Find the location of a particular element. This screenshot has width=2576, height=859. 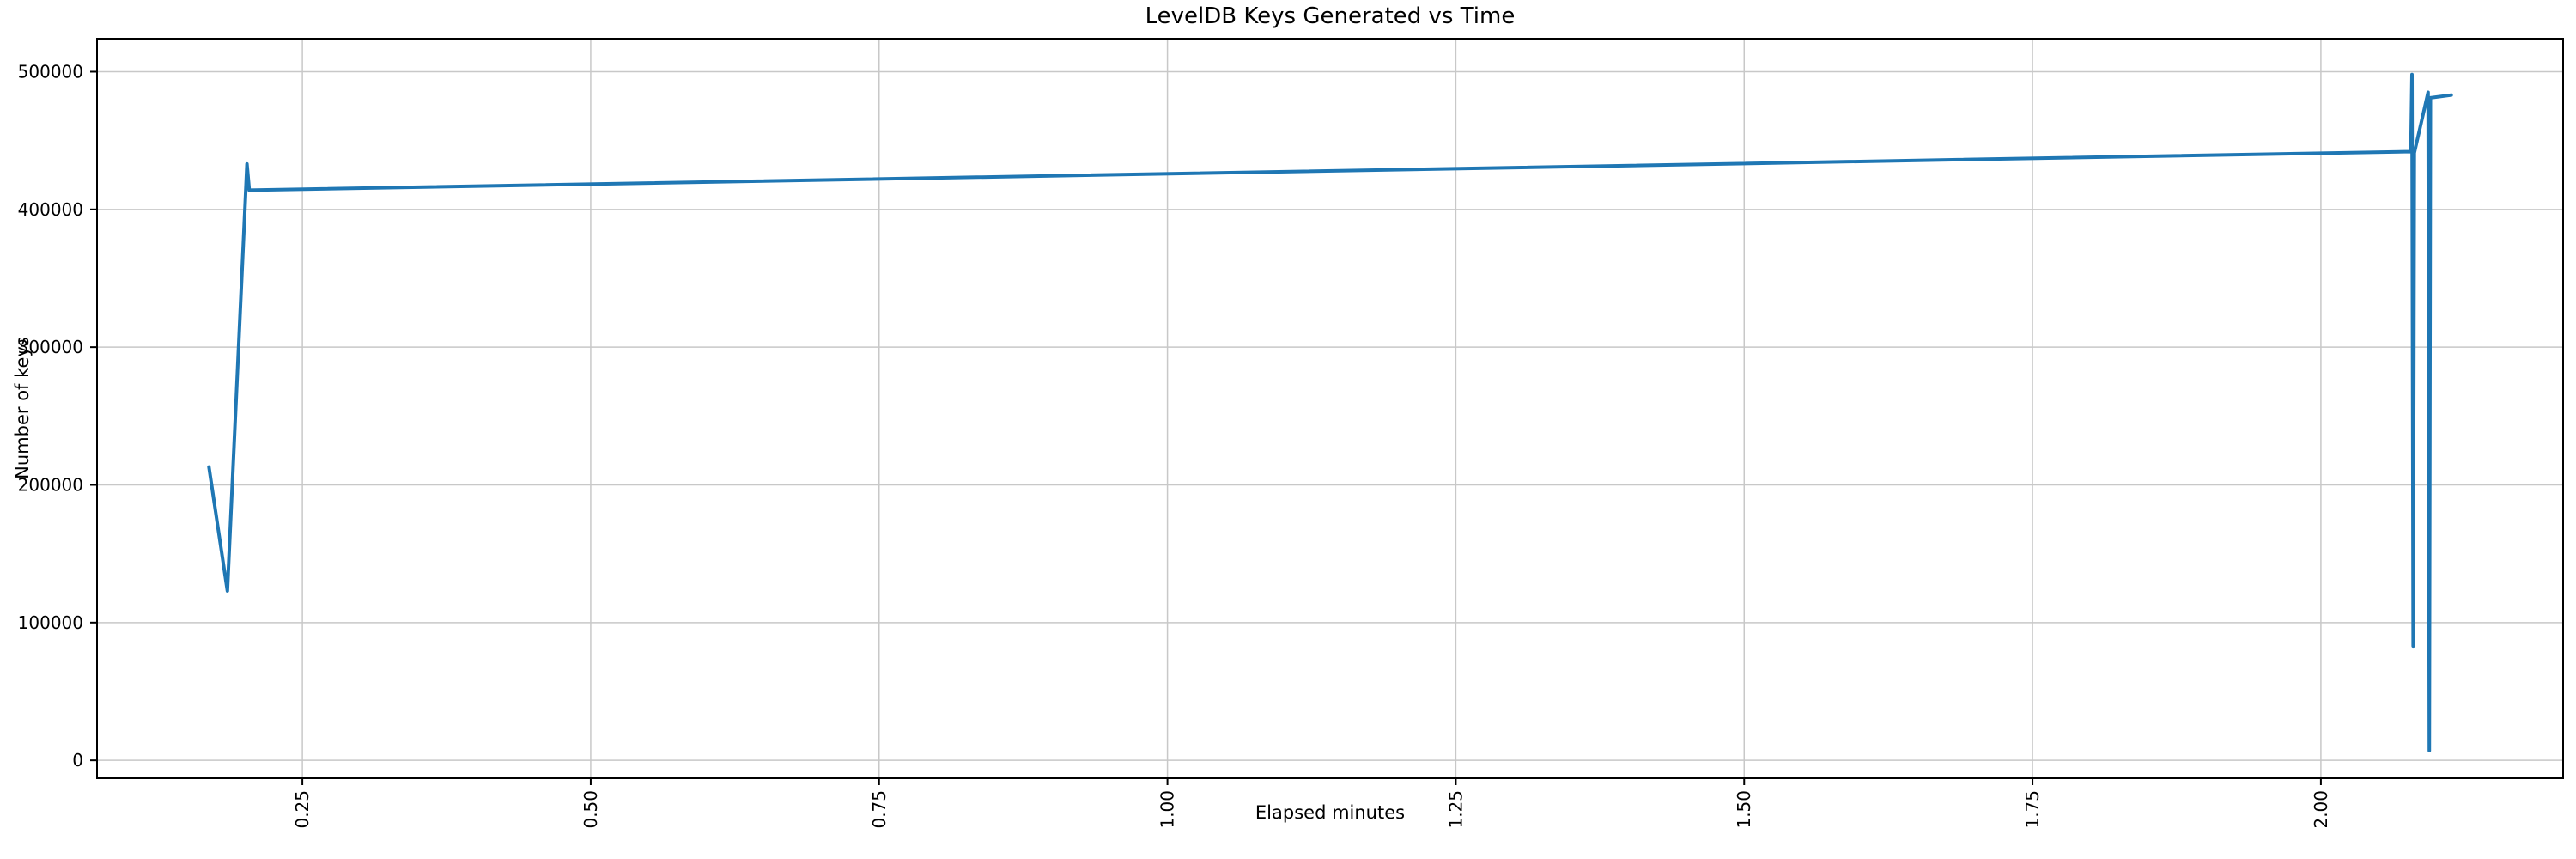

x-tick-label: 0.75 is located at coordinates (879, 809).